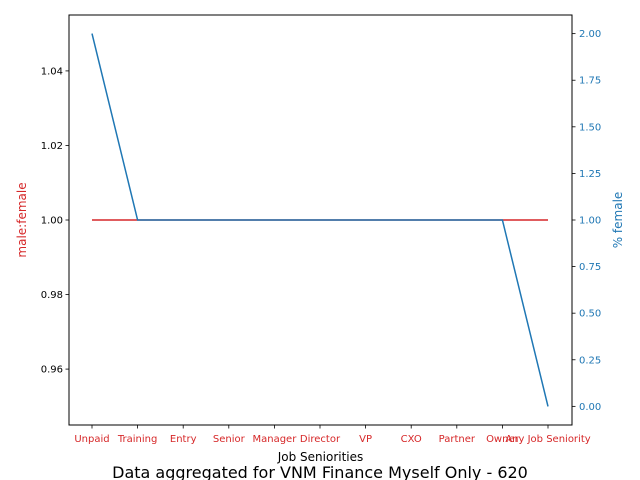  I want to click on x-tick-label: VP, so click(365, 439).